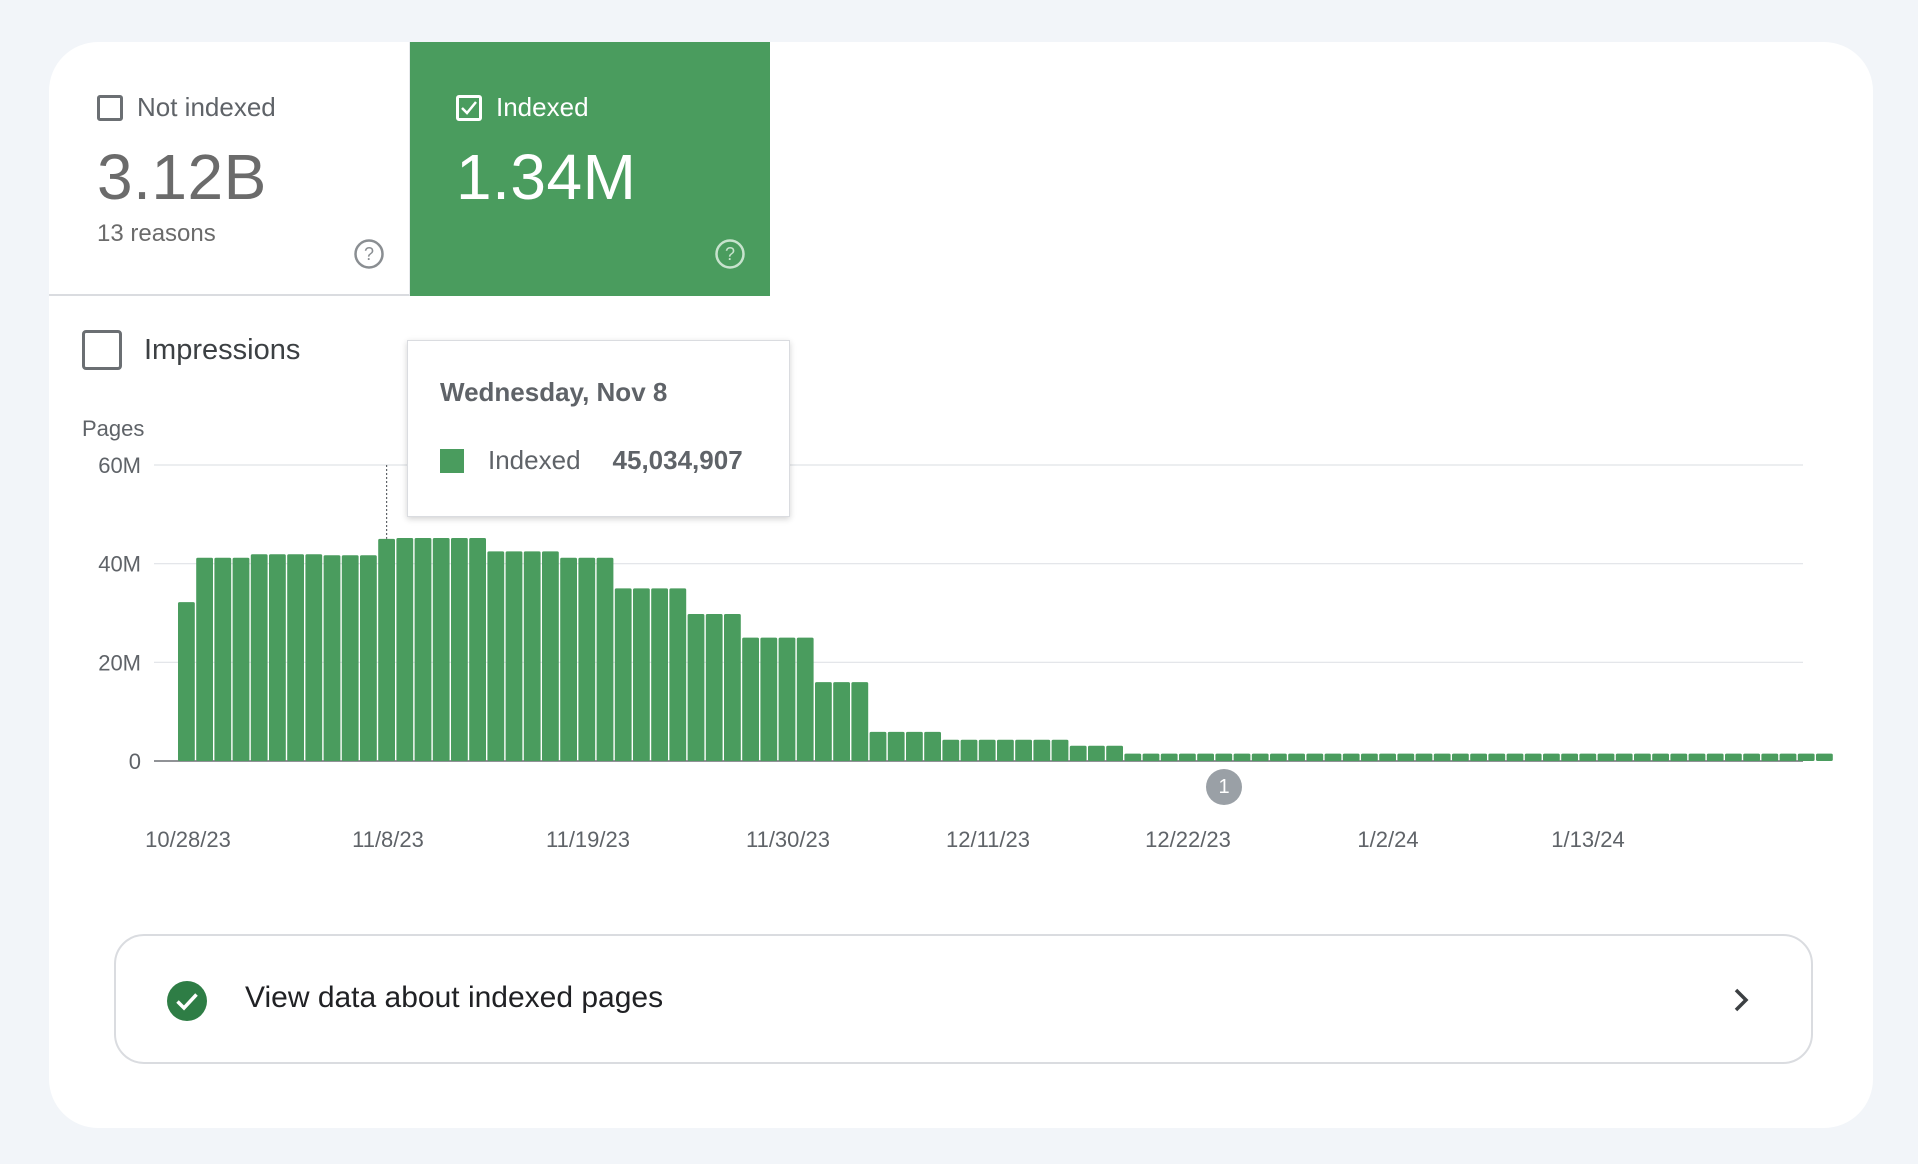  Describe the element at coordinates (1224, 787) in the screenshot. I see `annotation-marker: 1` at that location.